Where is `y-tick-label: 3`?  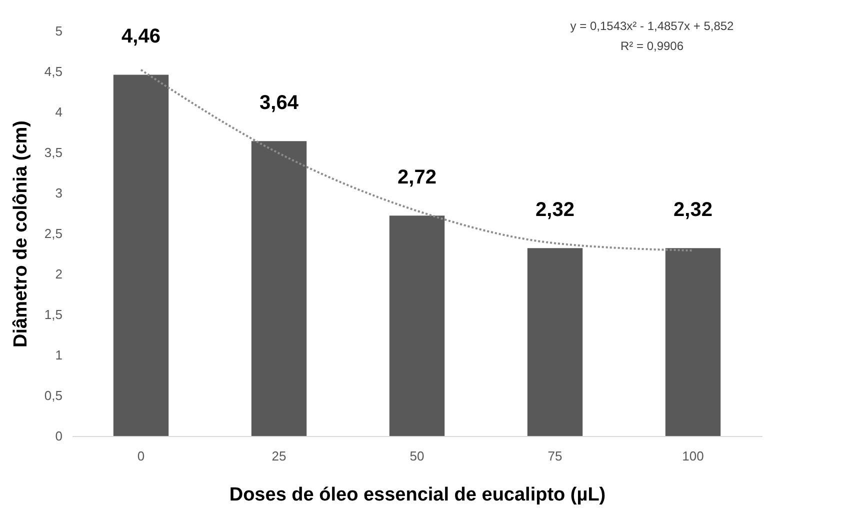 y-tick-label: 3 is located at coordinates (58, 193).